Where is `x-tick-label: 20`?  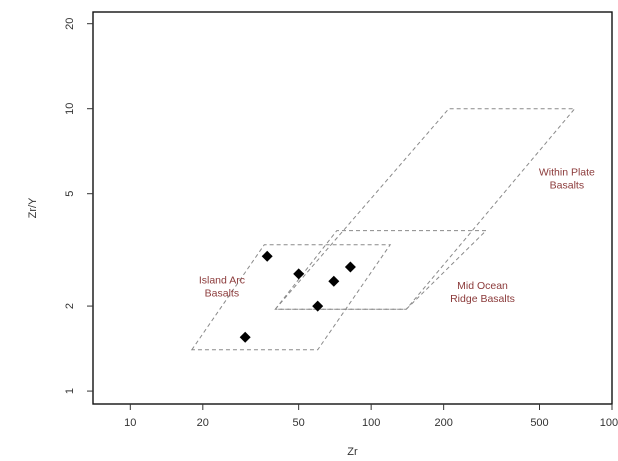
x-tick-label: 20 is located at coordinates (203, 423).